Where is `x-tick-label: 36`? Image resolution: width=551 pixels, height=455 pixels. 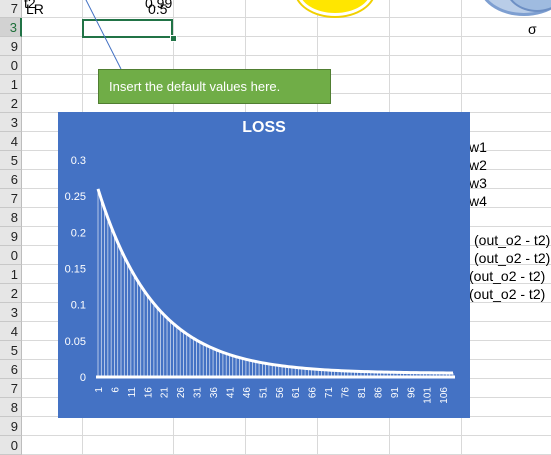
x-tick-label: 36 is located at coordinates (214, 393).